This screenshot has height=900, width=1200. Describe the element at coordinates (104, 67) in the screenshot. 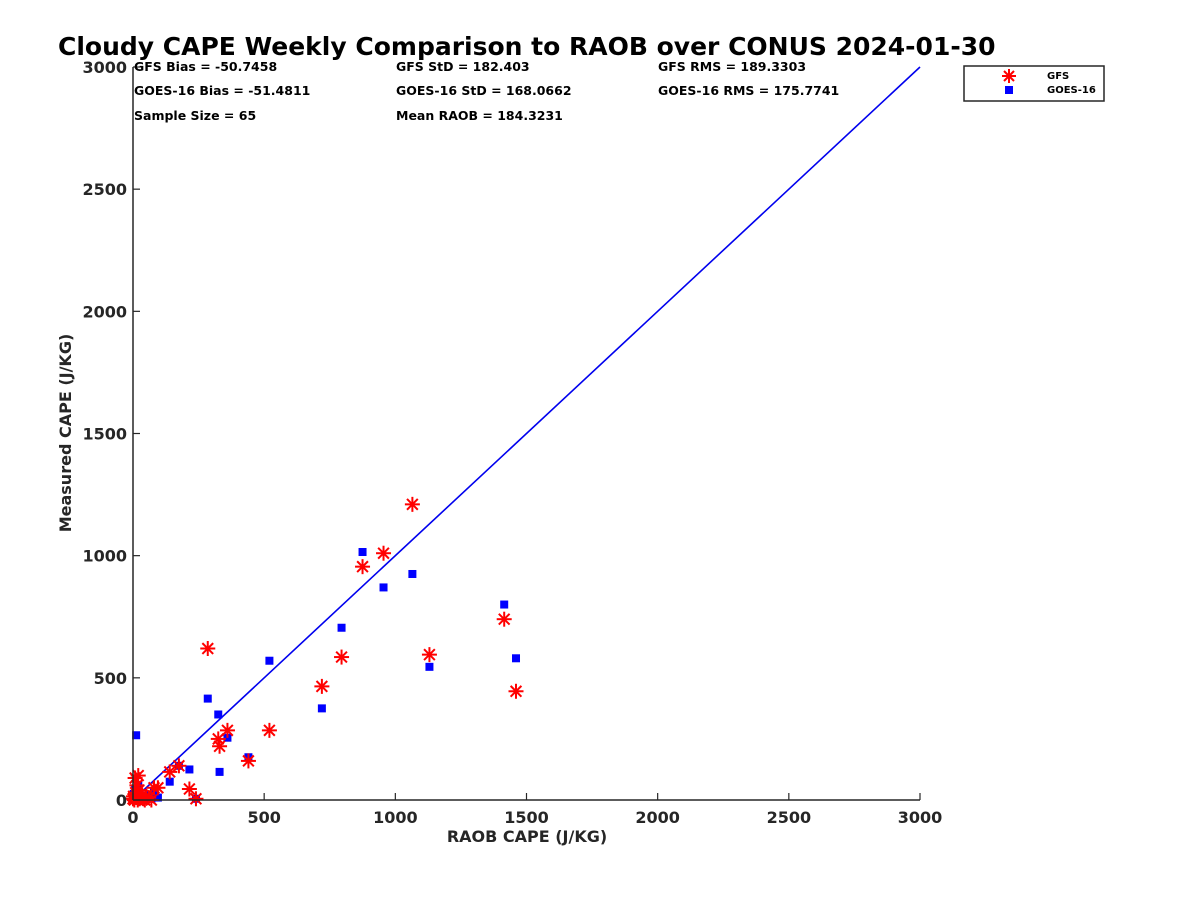

I see `y-tick-label: 3000` at that location.